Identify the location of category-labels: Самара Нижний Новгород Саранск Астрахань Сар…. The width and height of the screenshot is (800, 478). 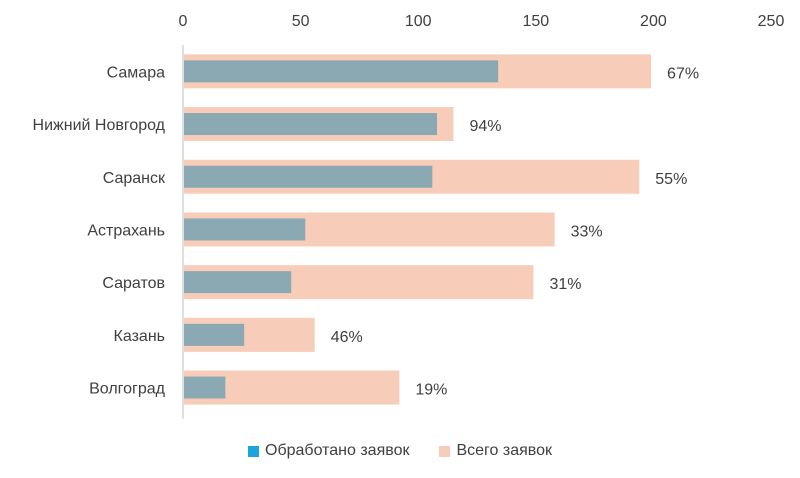
(99, 230).